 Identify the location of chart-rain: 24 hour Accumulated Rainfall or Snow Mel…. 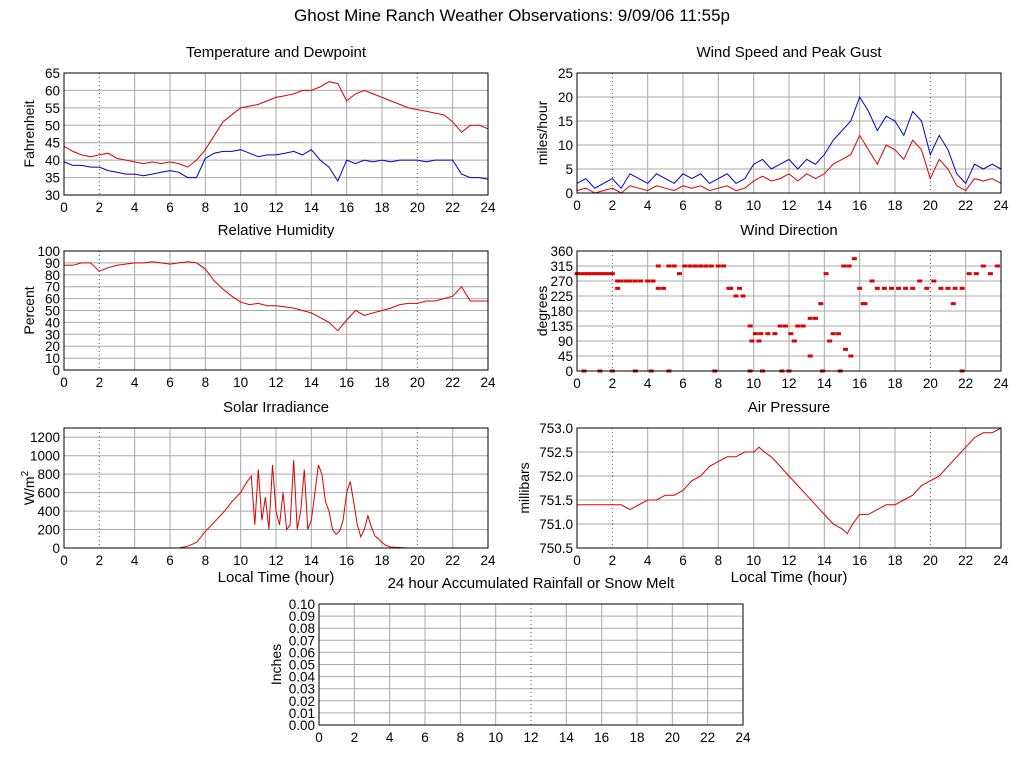
(509, 660).